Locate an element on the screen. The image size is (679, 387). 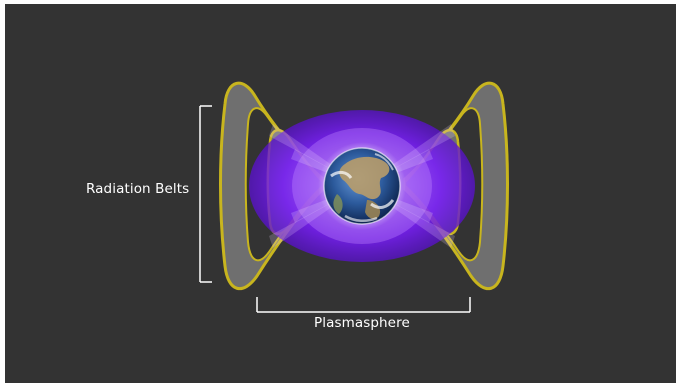
radiation-belts-bracket is located at coordinates (205, 194).